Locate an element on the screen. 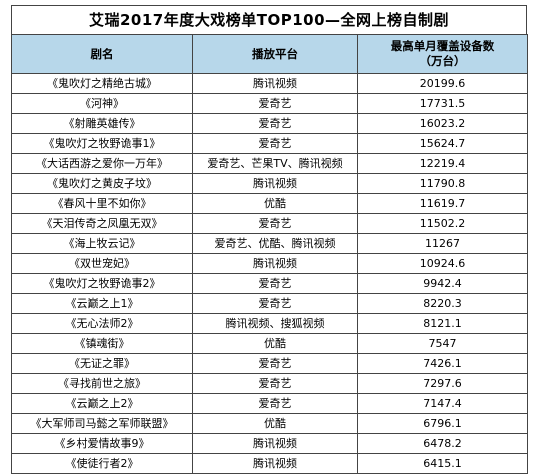 This screenshot has width=539, height=474. table-row: 《天泪传奇之凤凰无双》 爱奇艺 11502.2 is located at coordinates (269, 223).